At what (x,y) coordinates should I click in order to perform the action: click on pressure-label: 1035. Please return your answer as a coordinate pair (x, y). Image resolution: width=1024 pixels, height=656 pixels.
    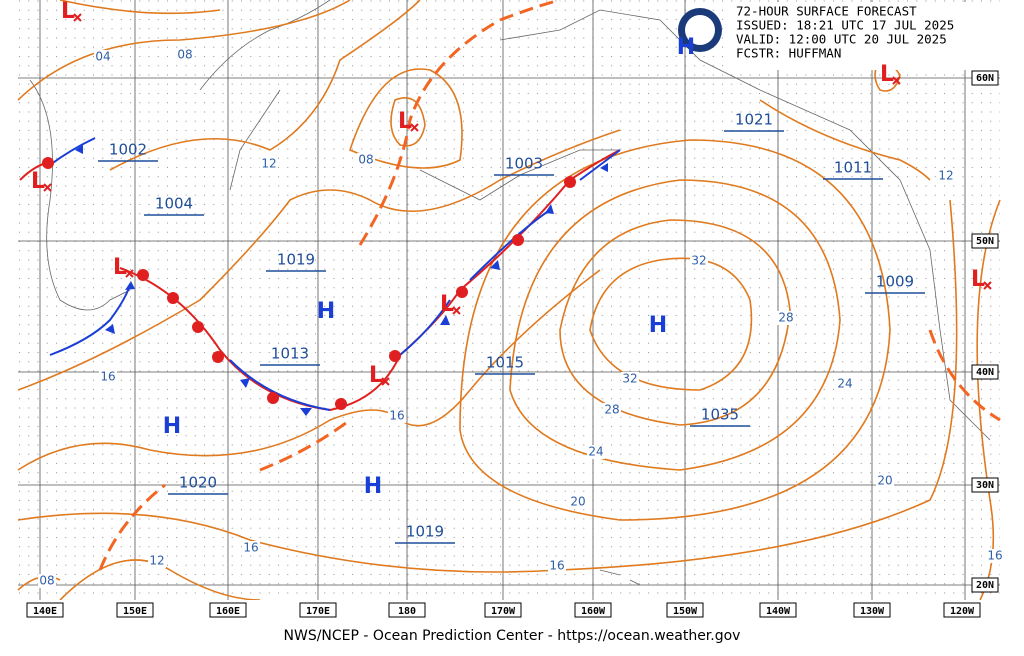
    Looking at the image, I should click on (720, 415).